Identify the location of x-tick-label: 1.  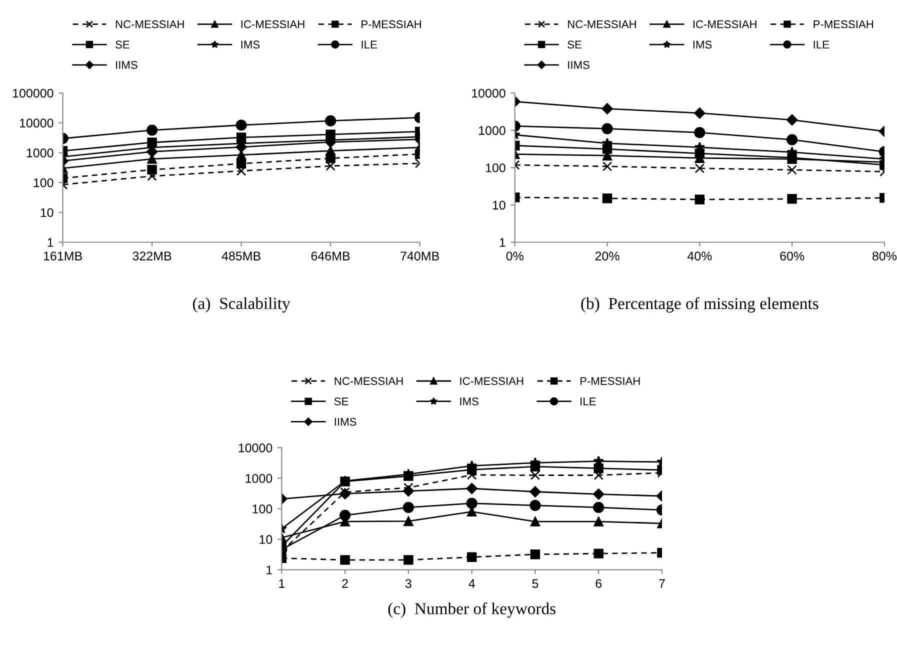
(282, 583).